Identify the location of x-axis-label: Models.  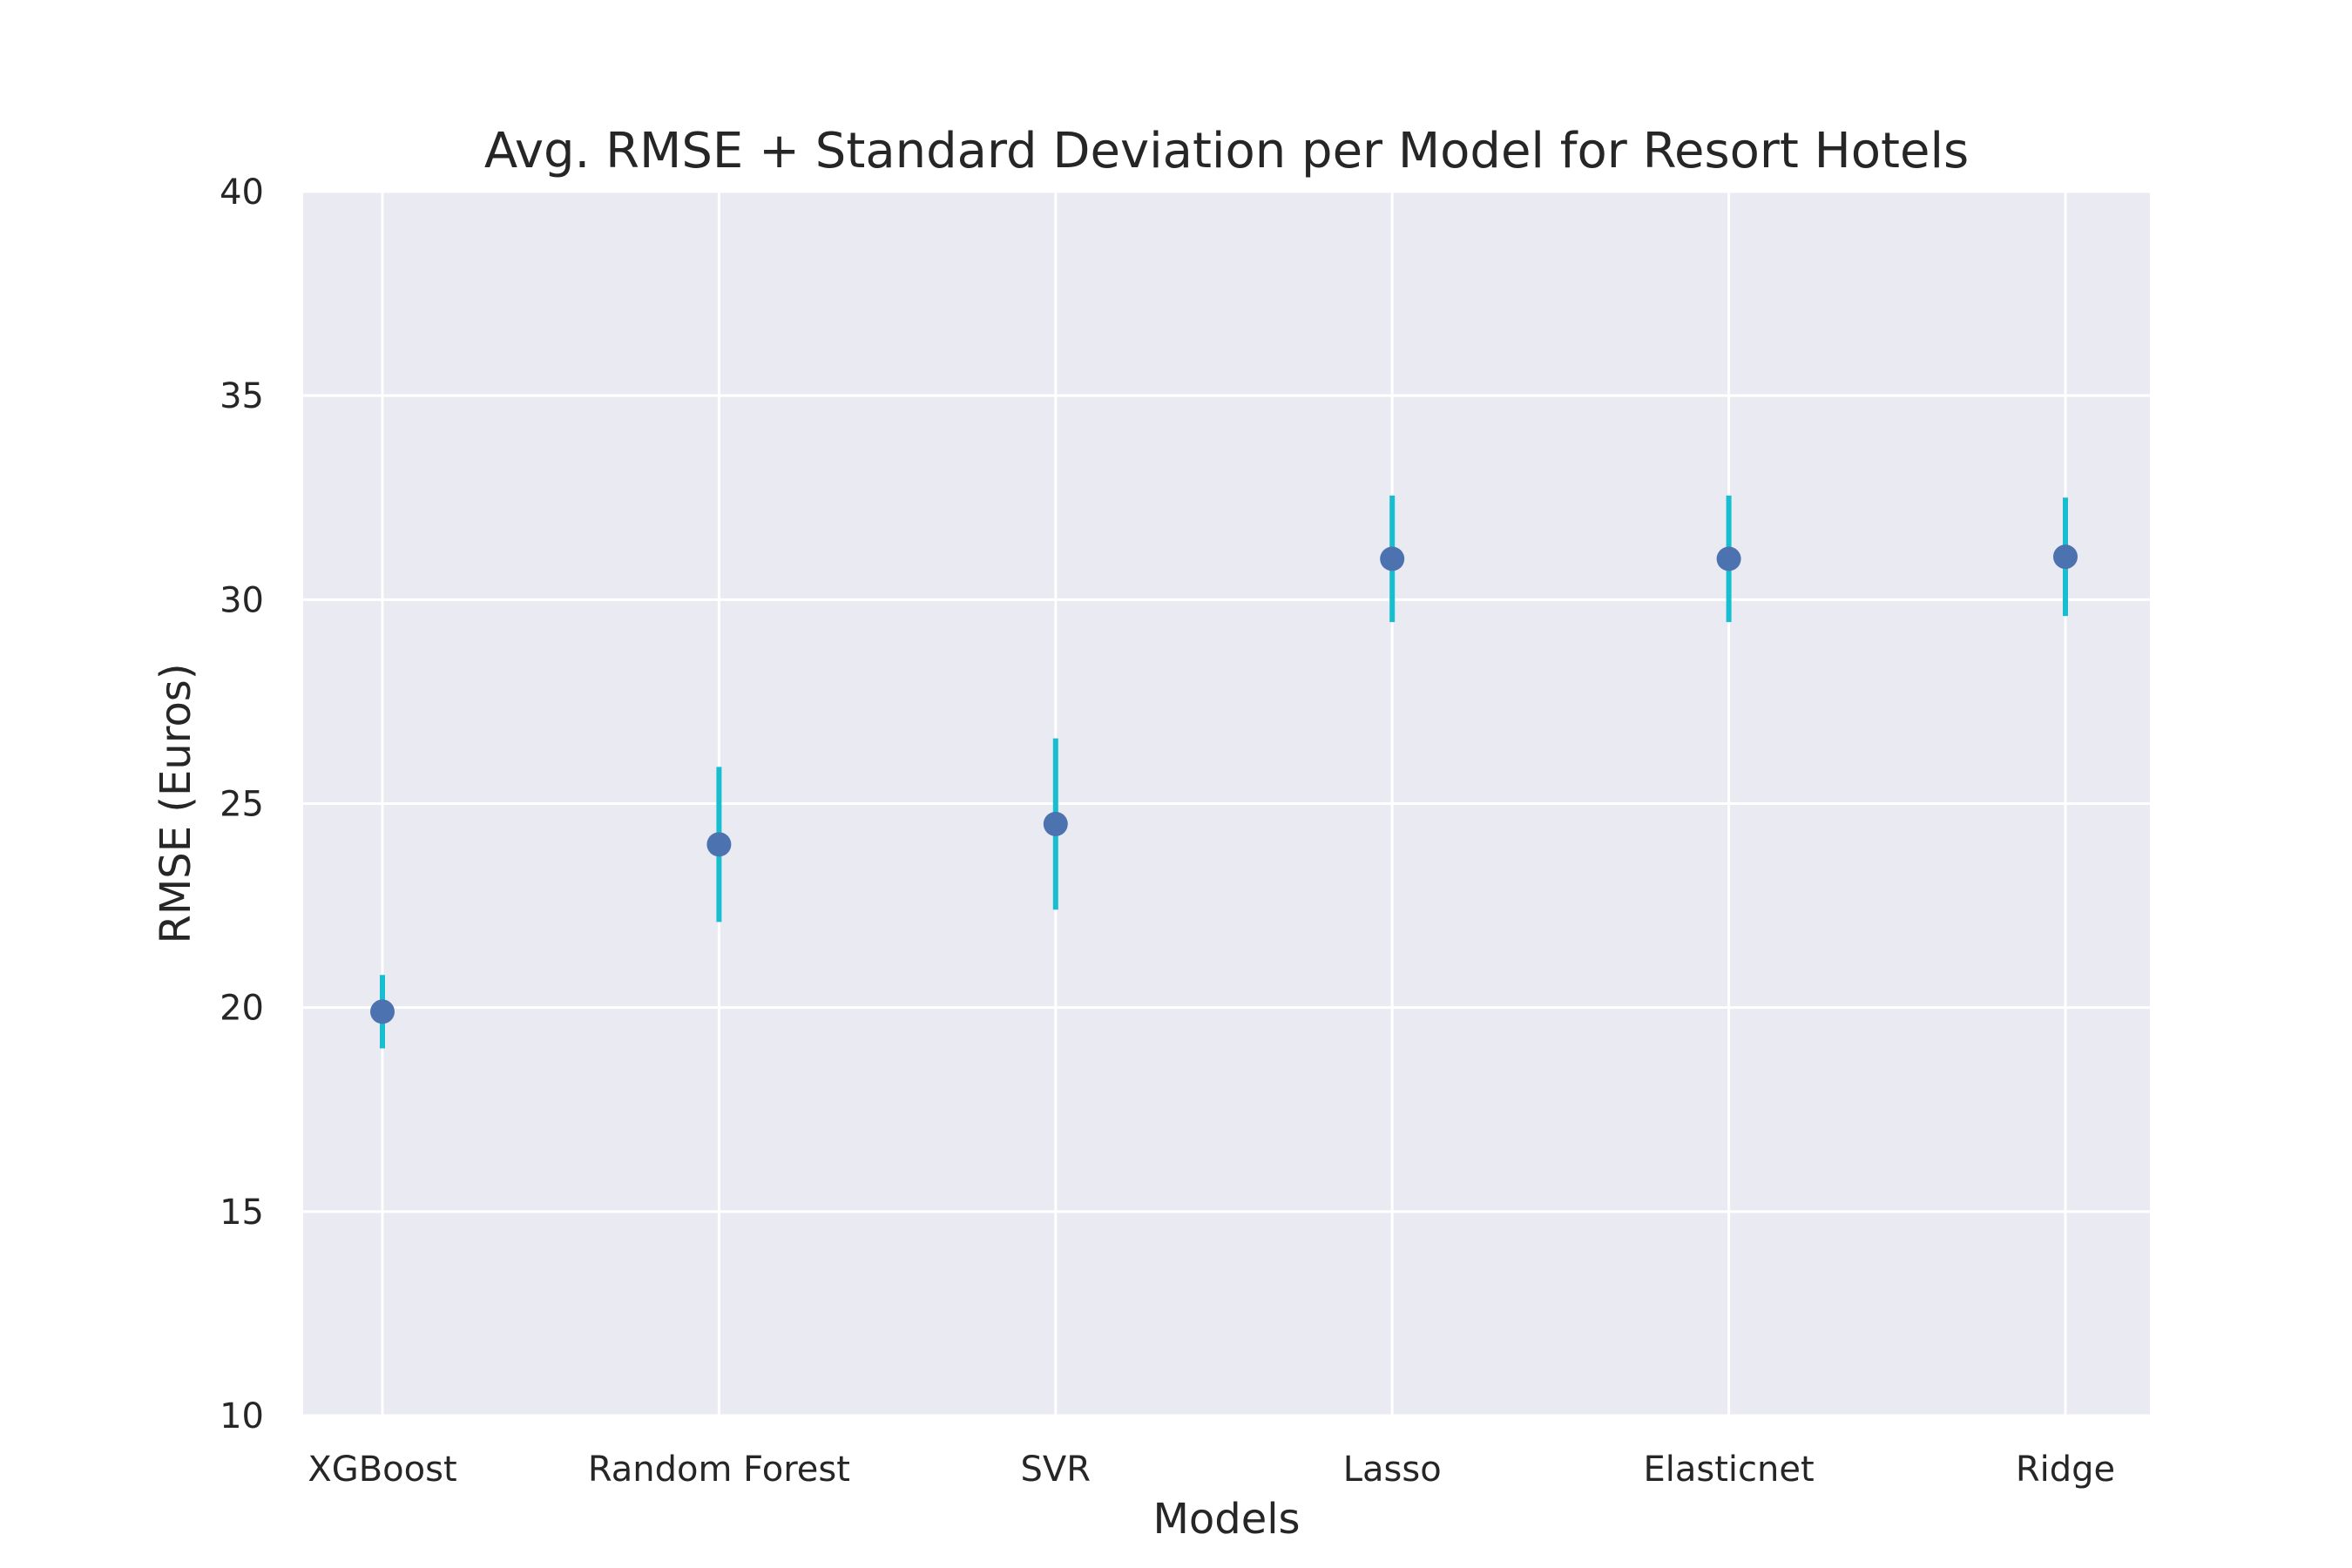
(1226, 1519).